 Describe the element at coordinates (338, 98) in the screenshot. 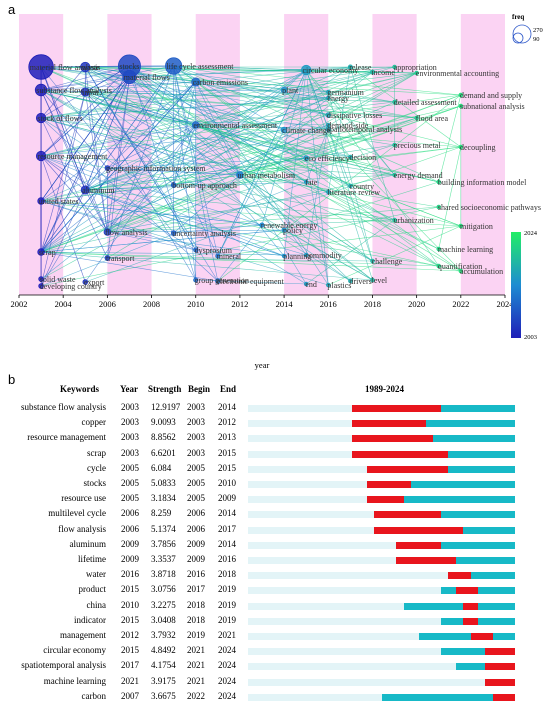

I see `node-label: energy` at that location.